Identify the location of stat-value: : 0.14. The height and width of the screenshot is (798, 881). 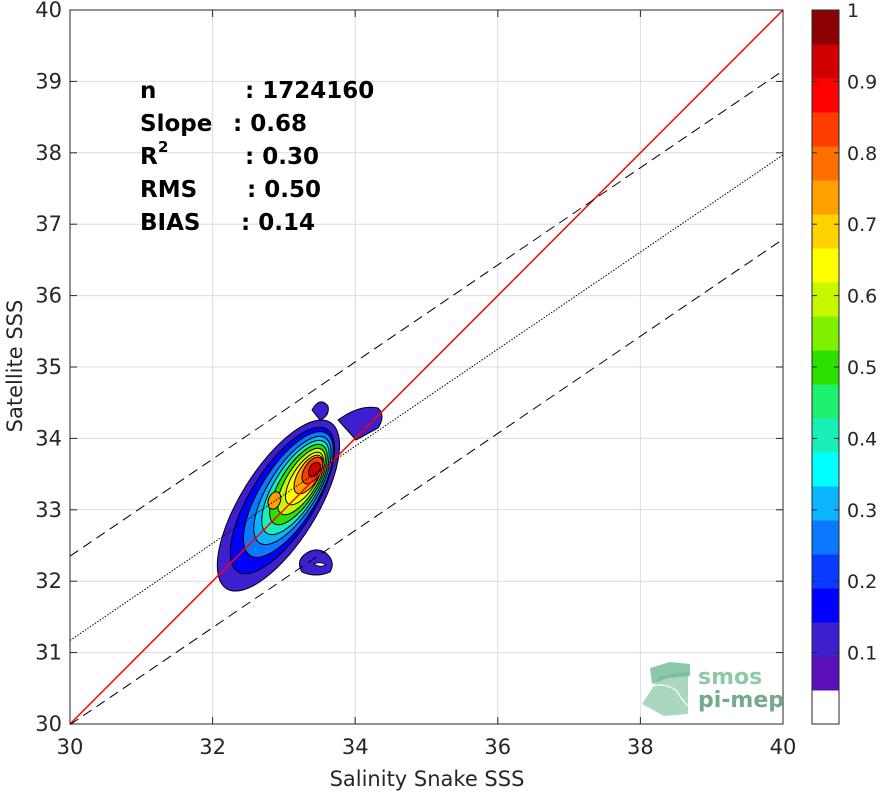
(278, 223).